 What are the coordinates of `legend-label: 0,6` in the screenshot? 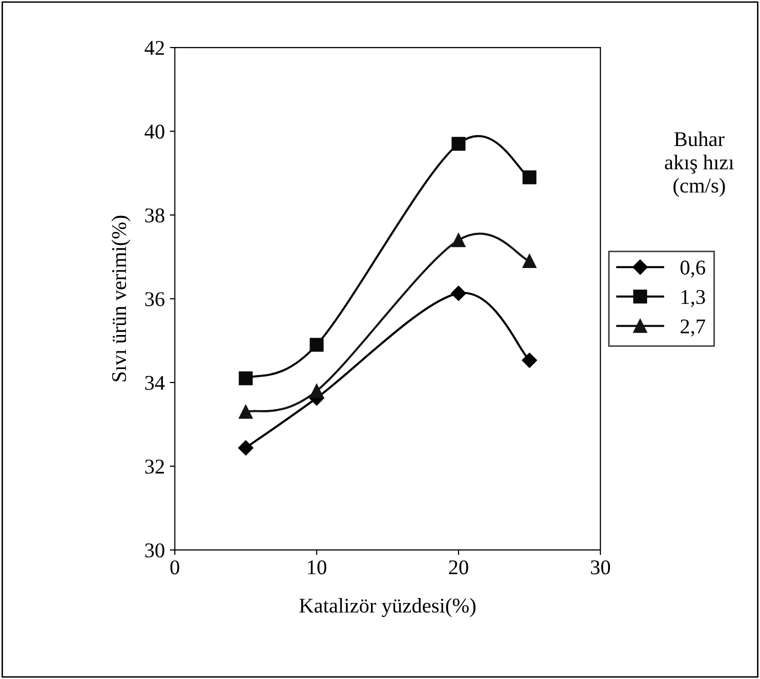 It's located at (693, 269).